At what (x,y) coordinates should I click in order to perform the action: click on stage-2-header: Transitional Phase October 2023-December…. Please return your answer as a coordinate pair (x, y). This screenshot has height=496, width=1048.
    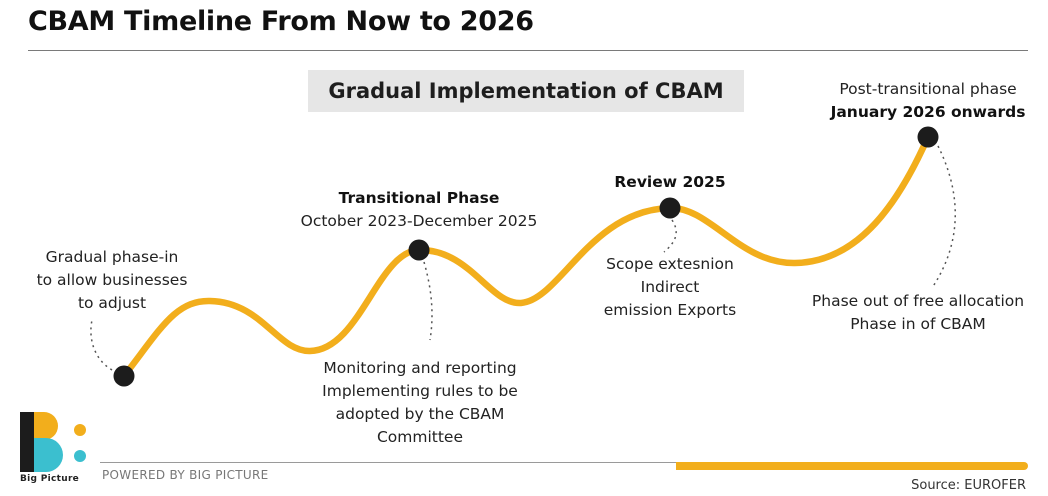
    Looking at the image, I should click on (419, 210).